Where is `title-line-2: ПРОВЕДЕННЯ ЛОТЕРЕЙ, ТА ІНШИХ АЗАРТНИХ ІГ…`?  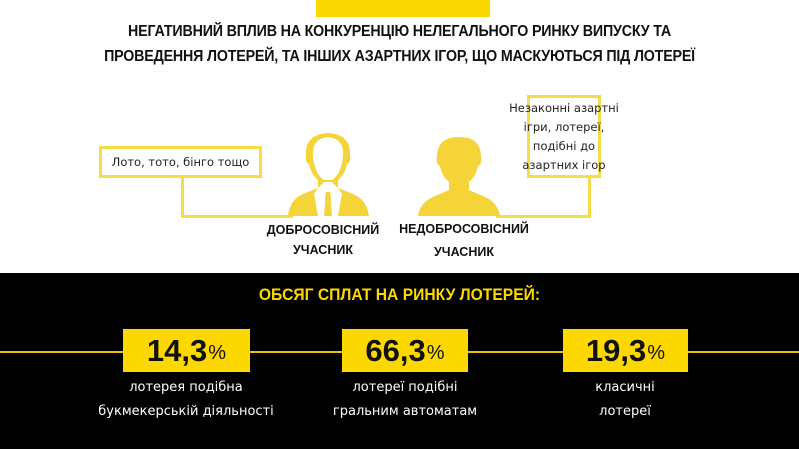 title-line-2: ПРОВЕДЕННЯ ЛОТЕРЕЙ, ТА ІНШИХ АЗАРТНИХ ІГ… is located at coordinates (399, 56).